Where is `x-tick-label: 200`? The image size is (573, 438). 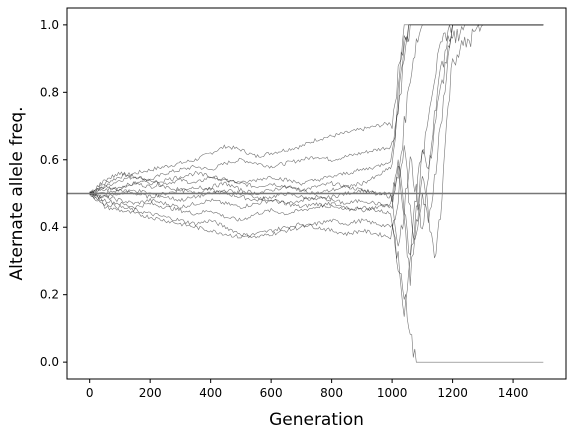
x-tick-label: 200 is located at coordinates (150, 393).